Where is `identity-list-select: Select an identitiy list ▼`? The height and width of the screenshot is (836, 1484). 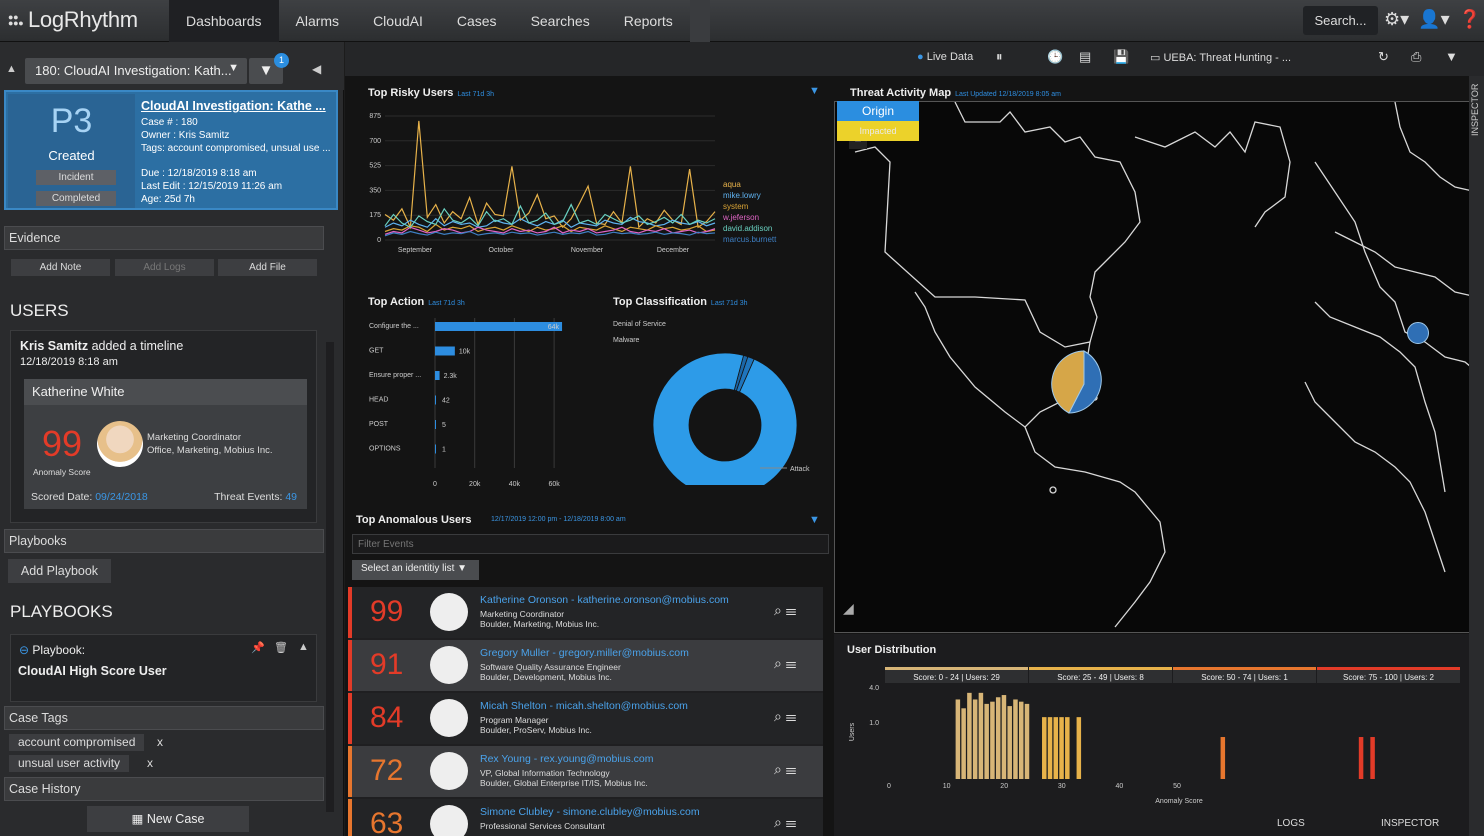
identity-list-select: Select an identitiy list ▼ is located at coordinates (415, 570).